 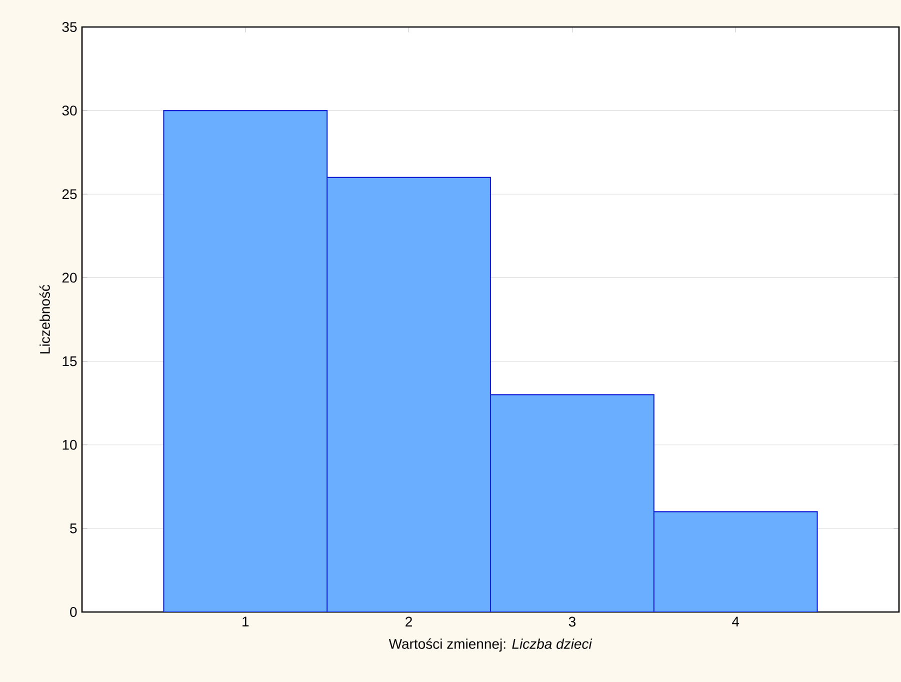 I want to click on y-tick-label: 25, so click(x=69, y=194).